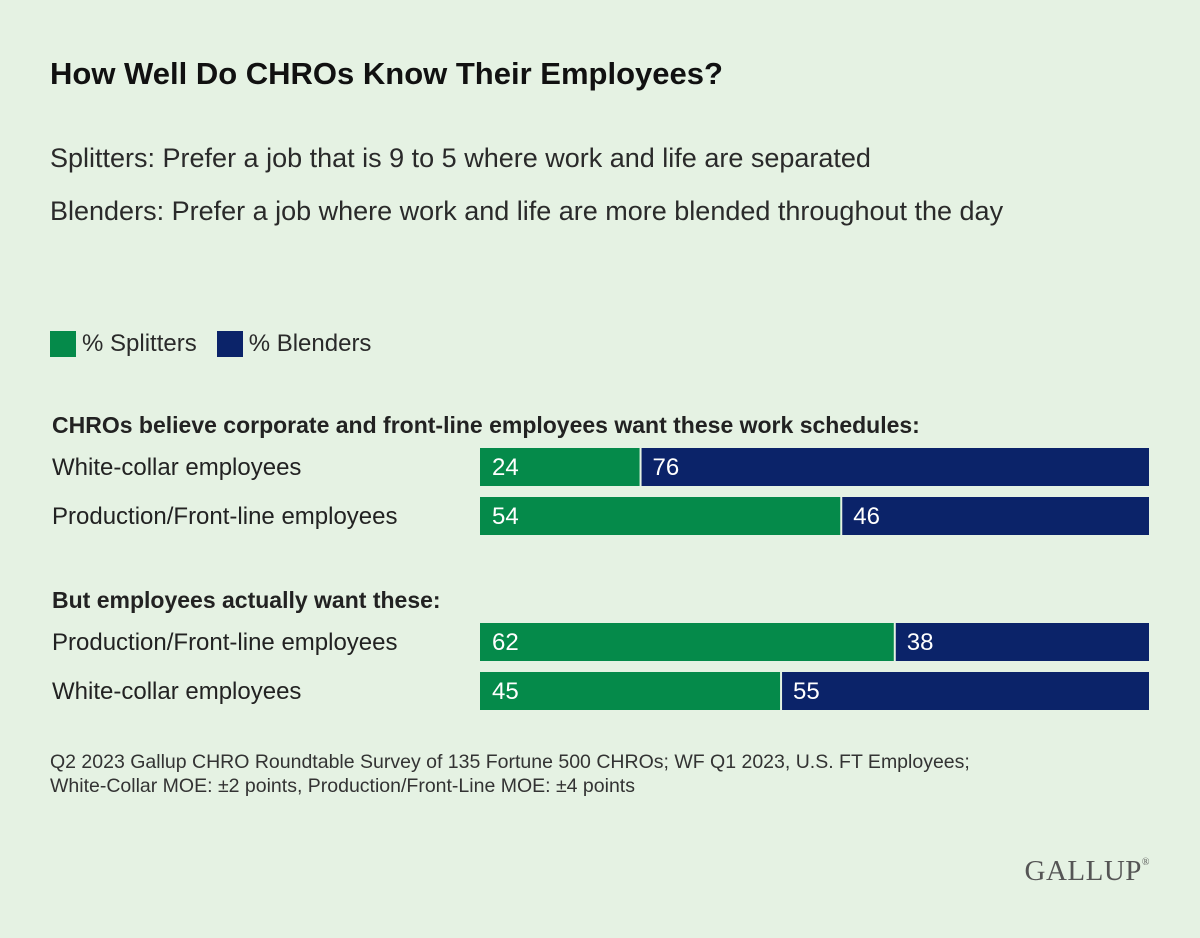  Describe the element at coordinates (505, 467) in the screenshot. I see `data-label-splitters: 24` at that location.